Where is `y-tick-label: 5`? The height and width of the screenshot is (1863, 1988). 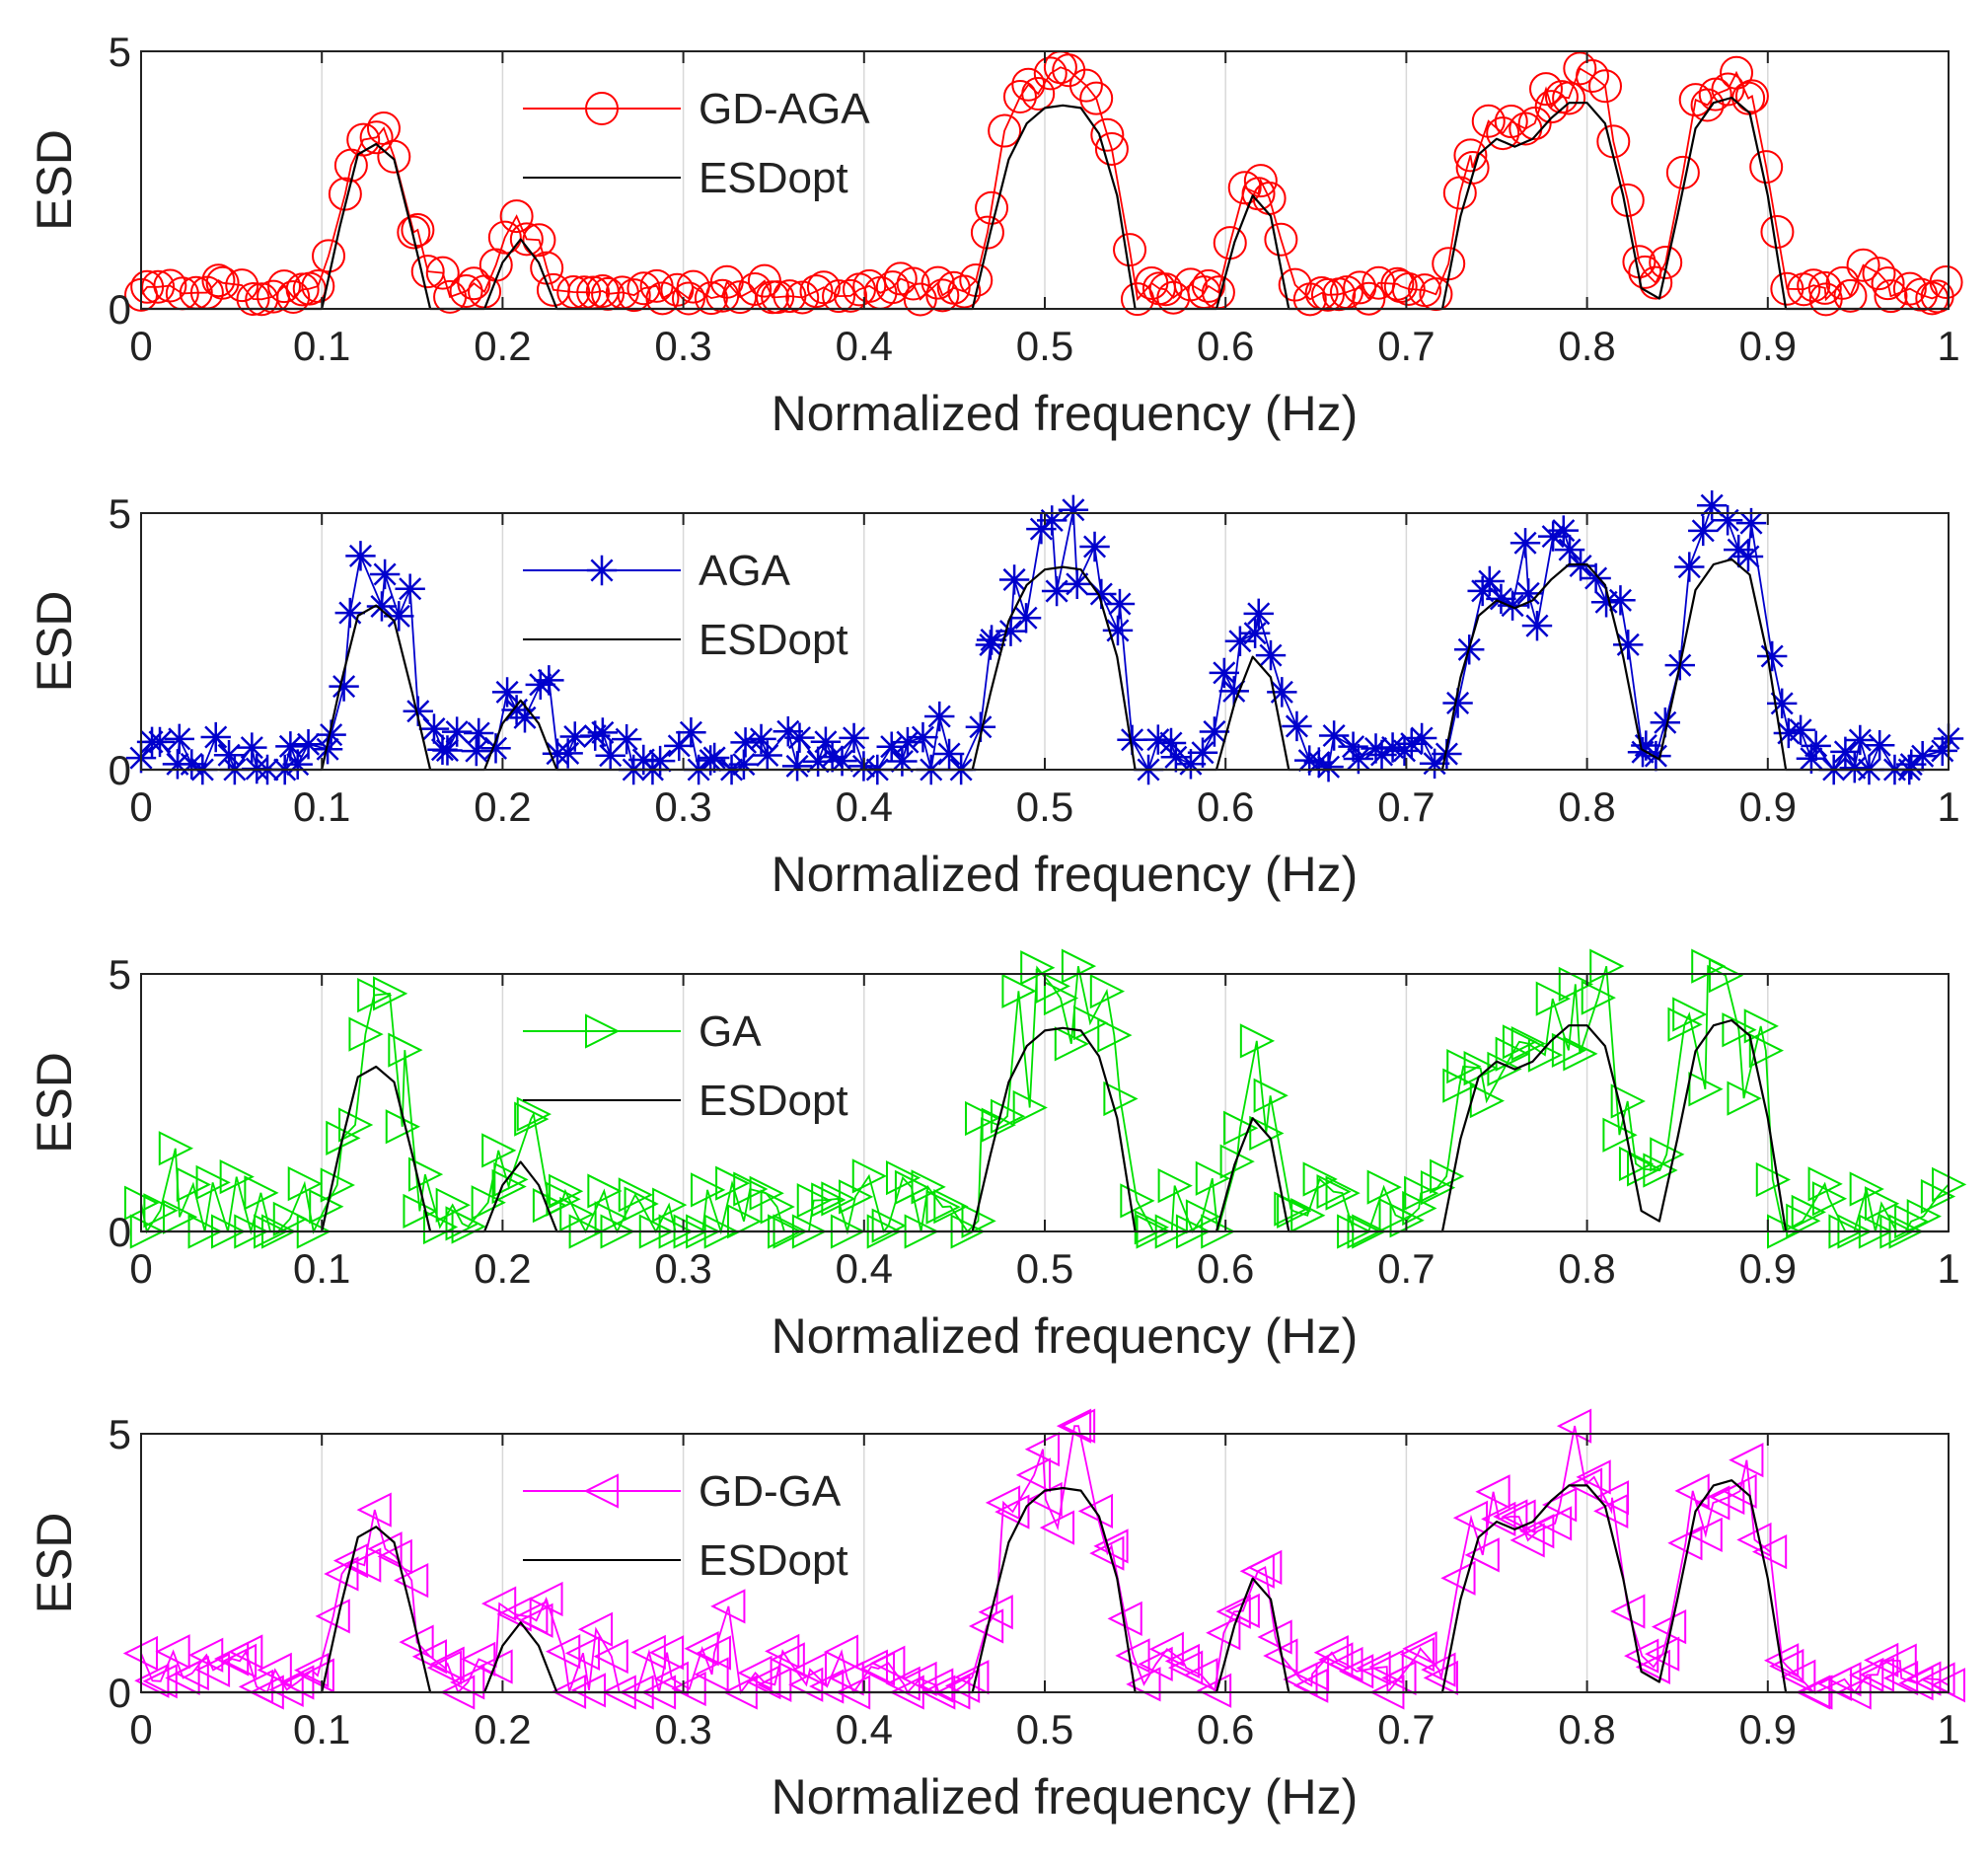 y-tick-label: 5 is located at coordinates (120, 52).